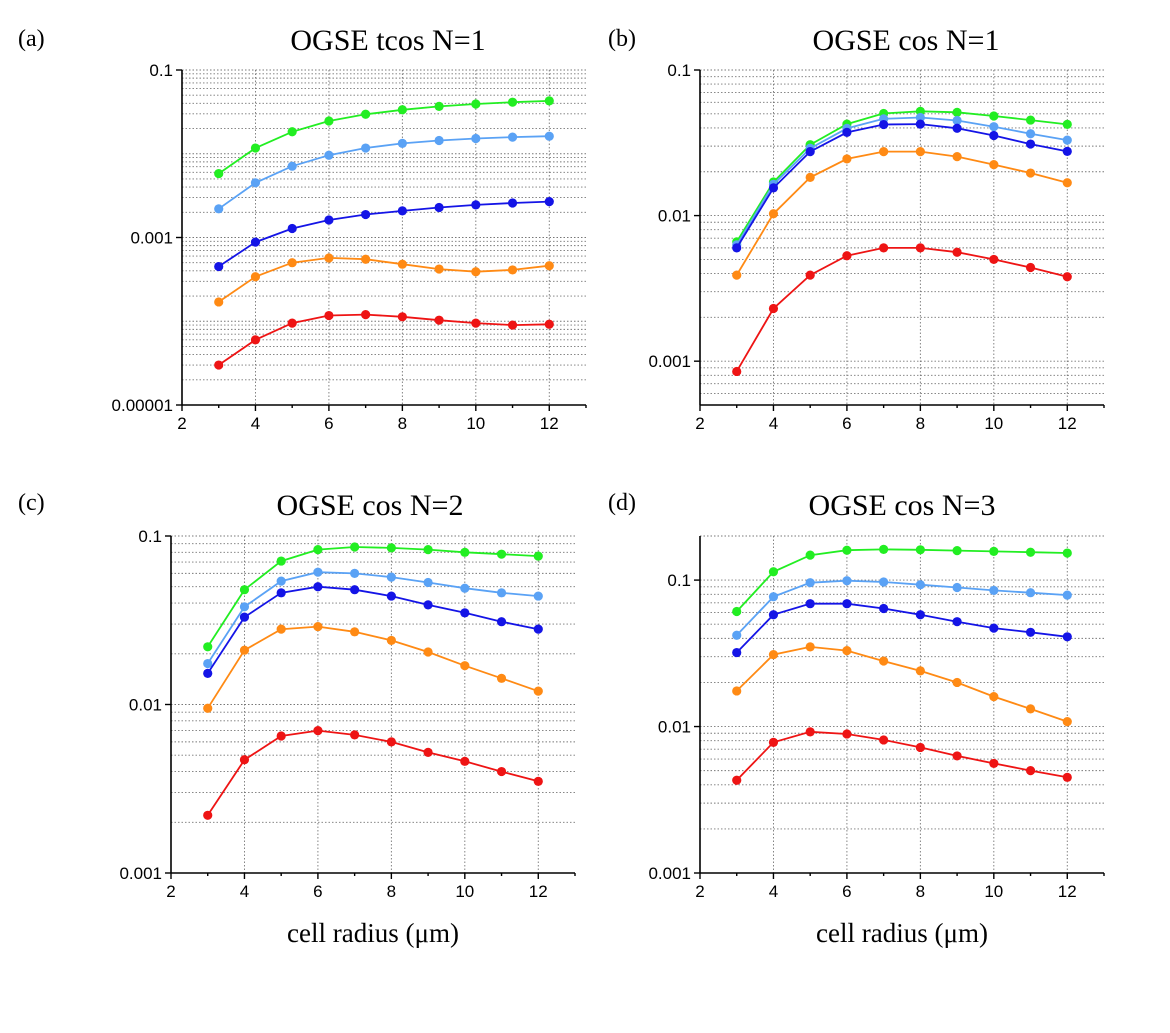  What do you see at coordinates (773, 891) in the screenshot?
I see `x-tick-label: 4` at bounding box center [773, 891].